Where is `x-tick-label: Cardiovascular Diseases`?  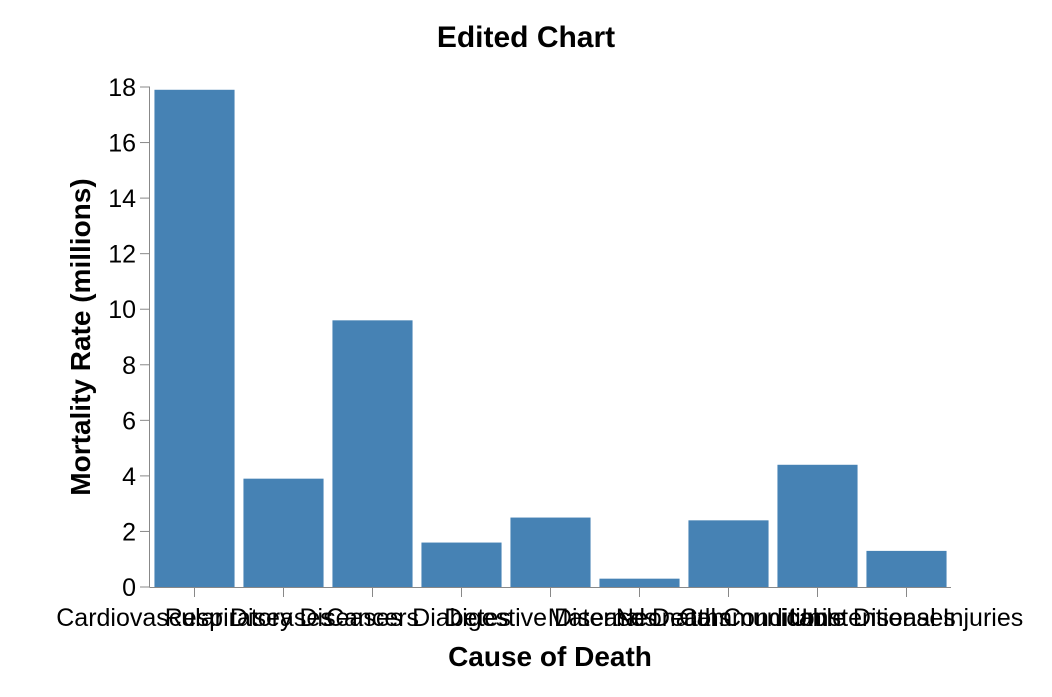
x-tick-label: Cardiovascular Diseases is located at coordinates (194, 618).